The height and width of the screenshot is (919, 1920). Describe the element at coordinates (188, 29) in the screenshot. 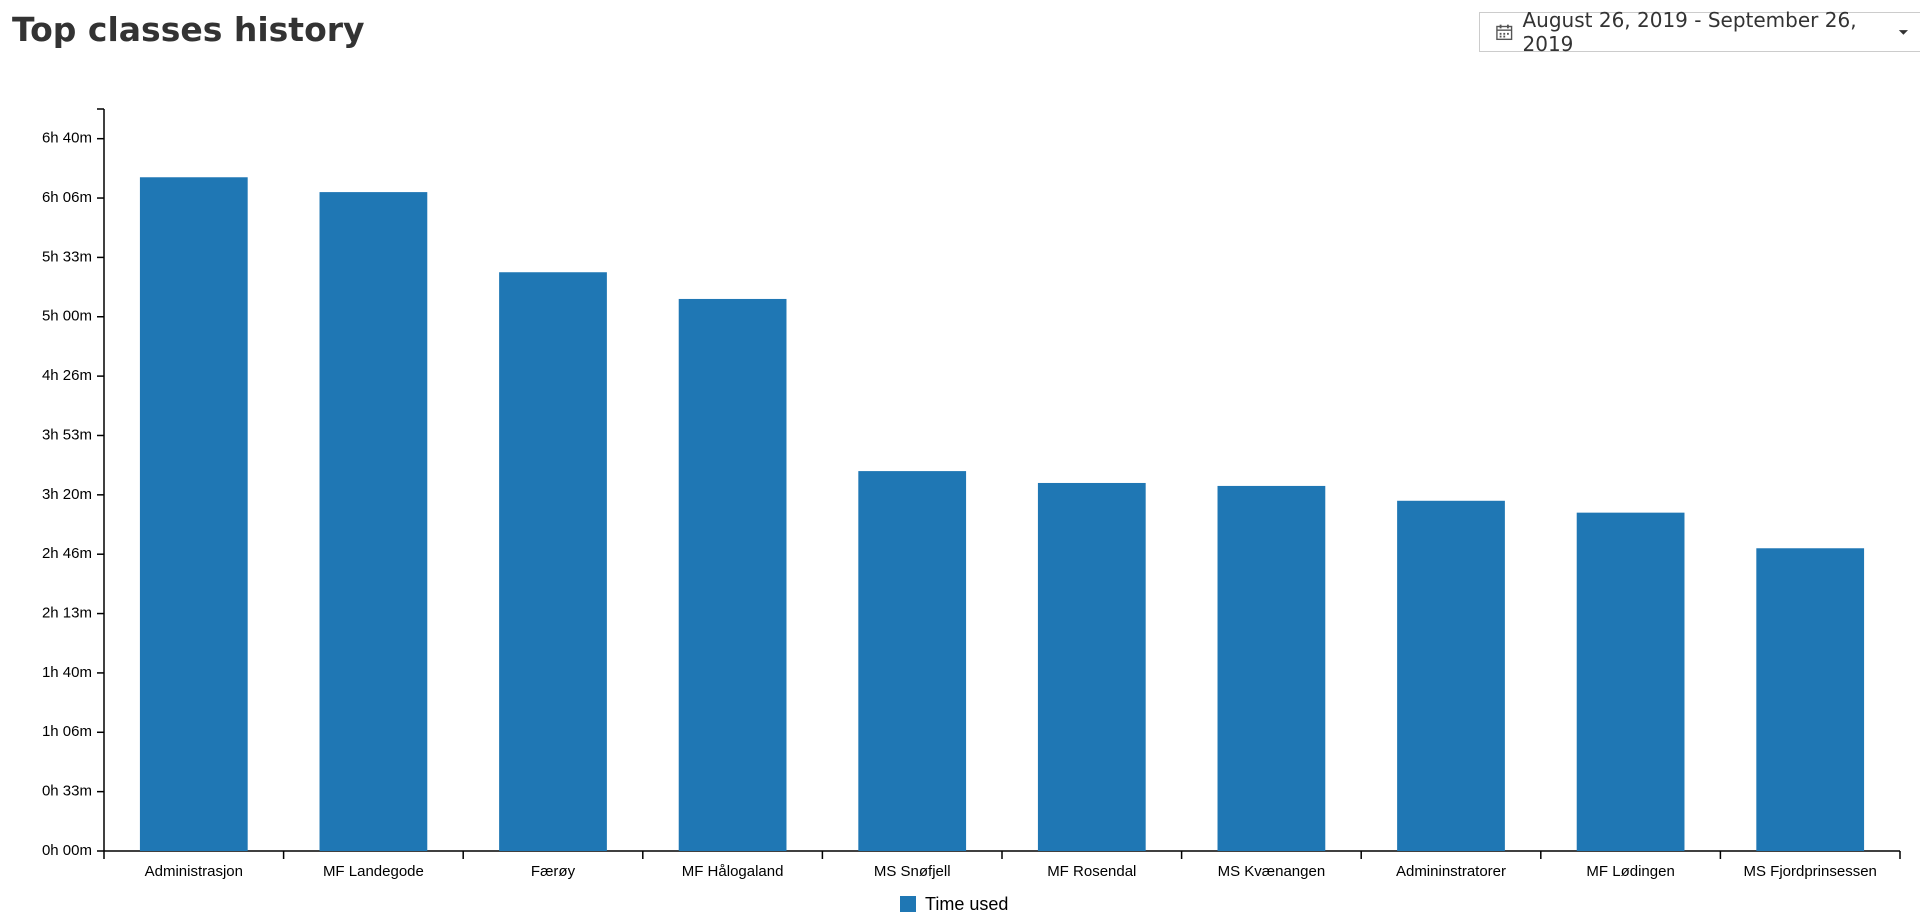

I see `chart-title: Top classes history` at that location.